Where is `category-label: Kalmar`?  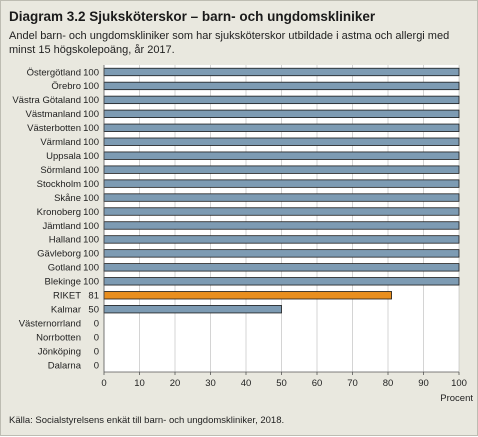
category-label: Kalmar is located at coordinates (66, 310).